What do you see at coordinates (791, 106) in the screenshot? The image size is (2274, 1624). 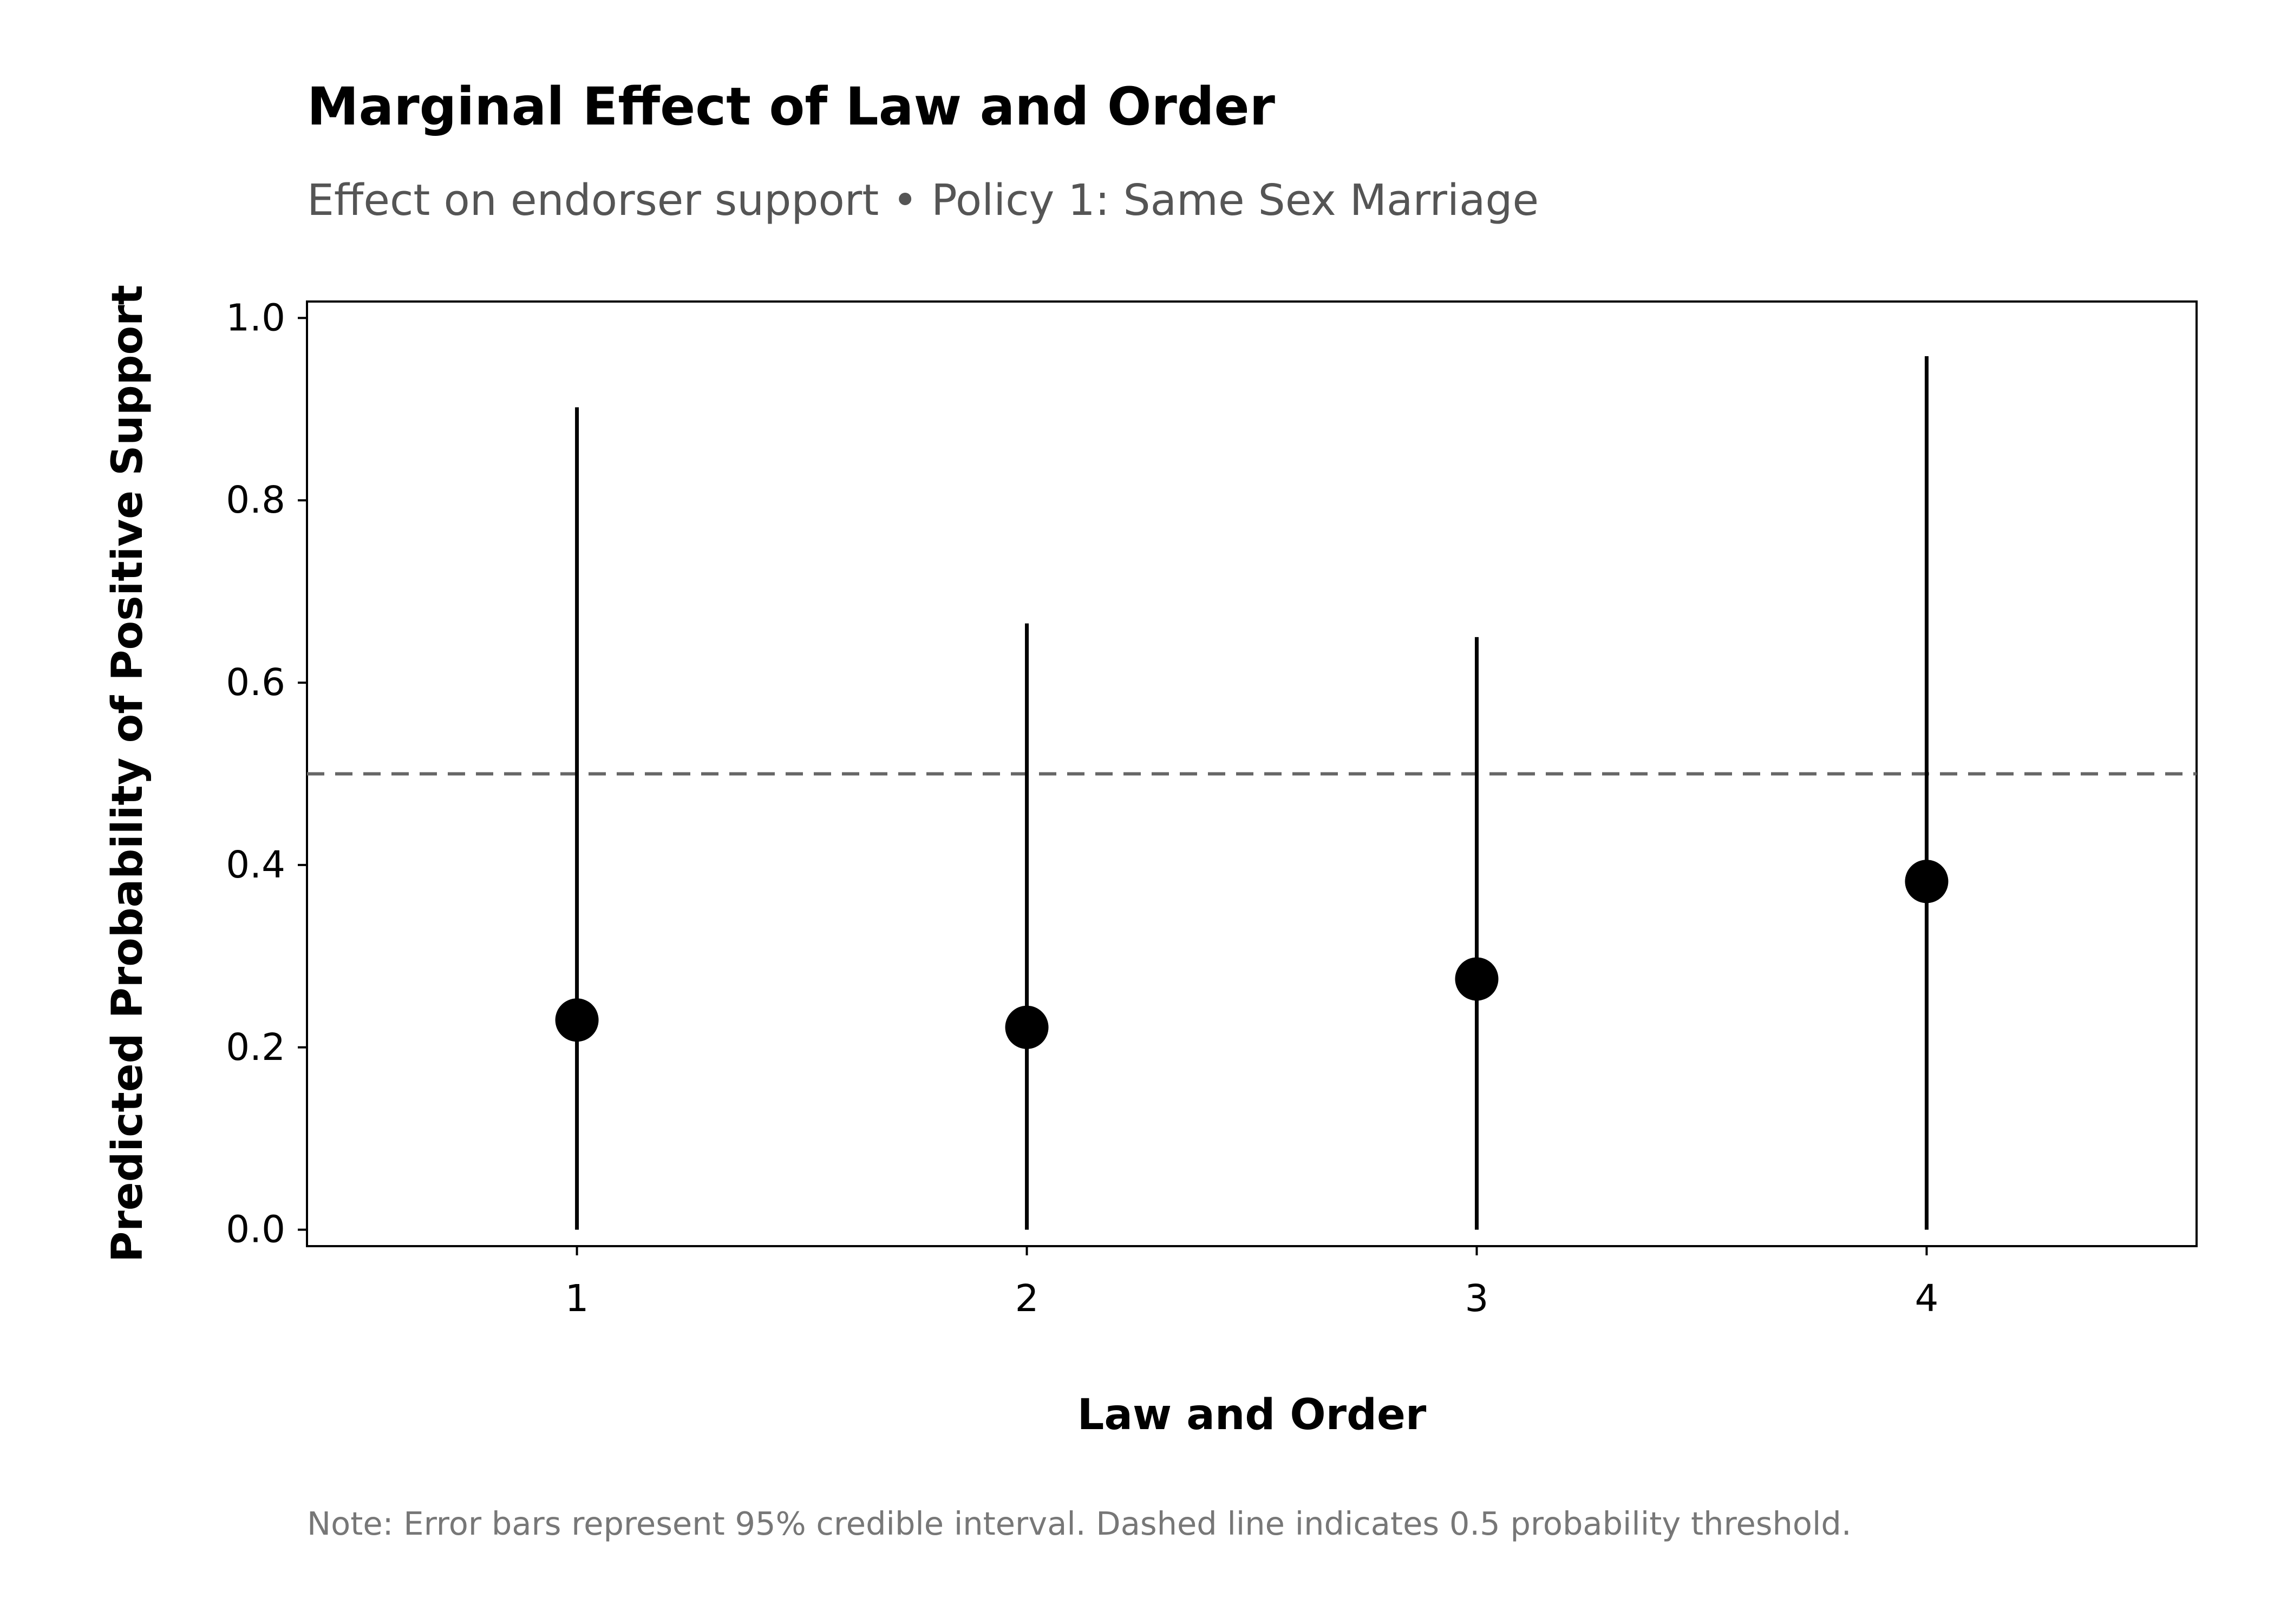 I see `chart-title: Marginal Effect of Law and Order` at bounding box center [791, 106].